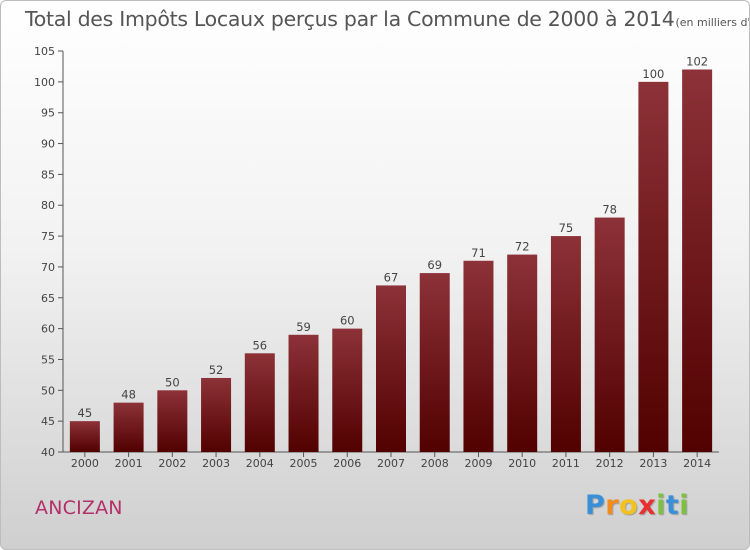  Describe the element at coordinates (48, 174) in the screenshot. I see `y-tick-label: 85` at that location.